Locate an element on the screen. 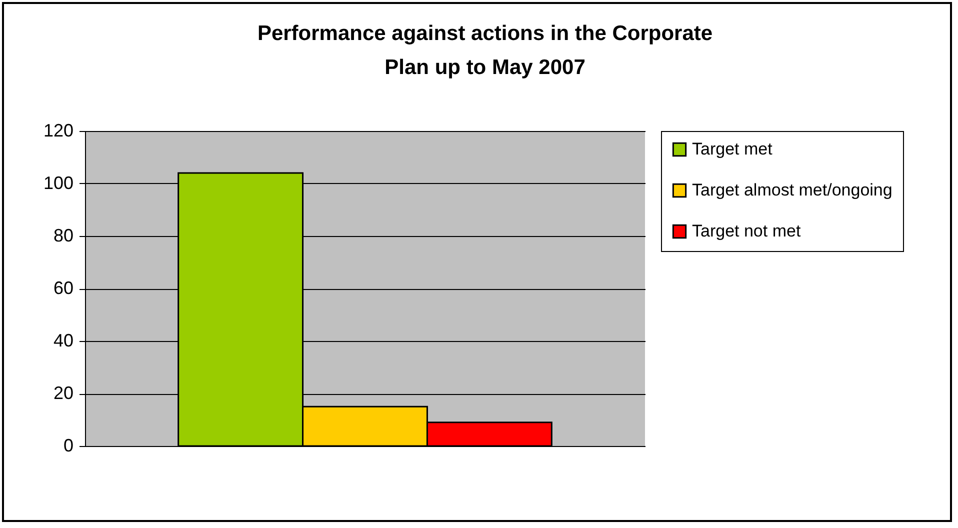  y-tick-label: 80 is located at coordinates (63, 236).